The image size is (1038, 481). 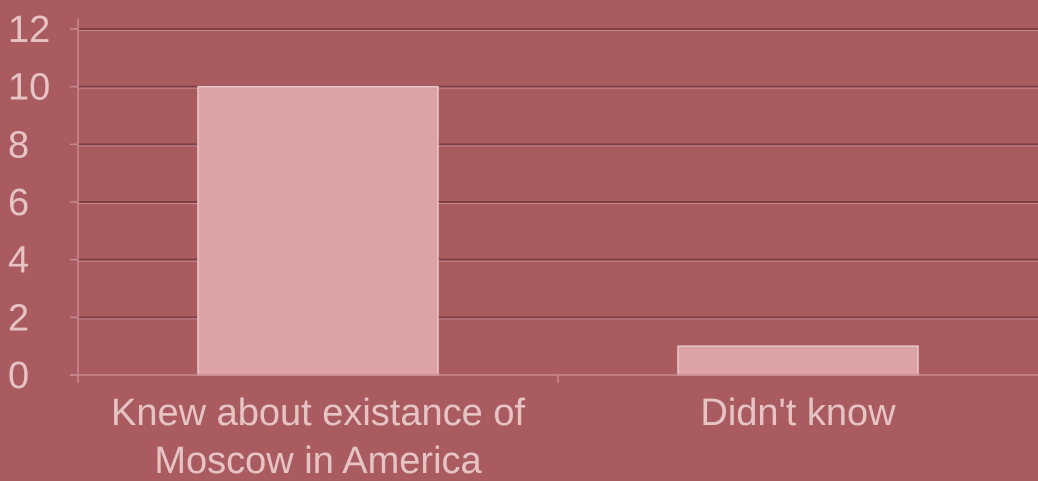 What do you see at coordinates (18, 376) in the screenshot?
I see `y-tick-label: 0` at bounding box center [18, 376].